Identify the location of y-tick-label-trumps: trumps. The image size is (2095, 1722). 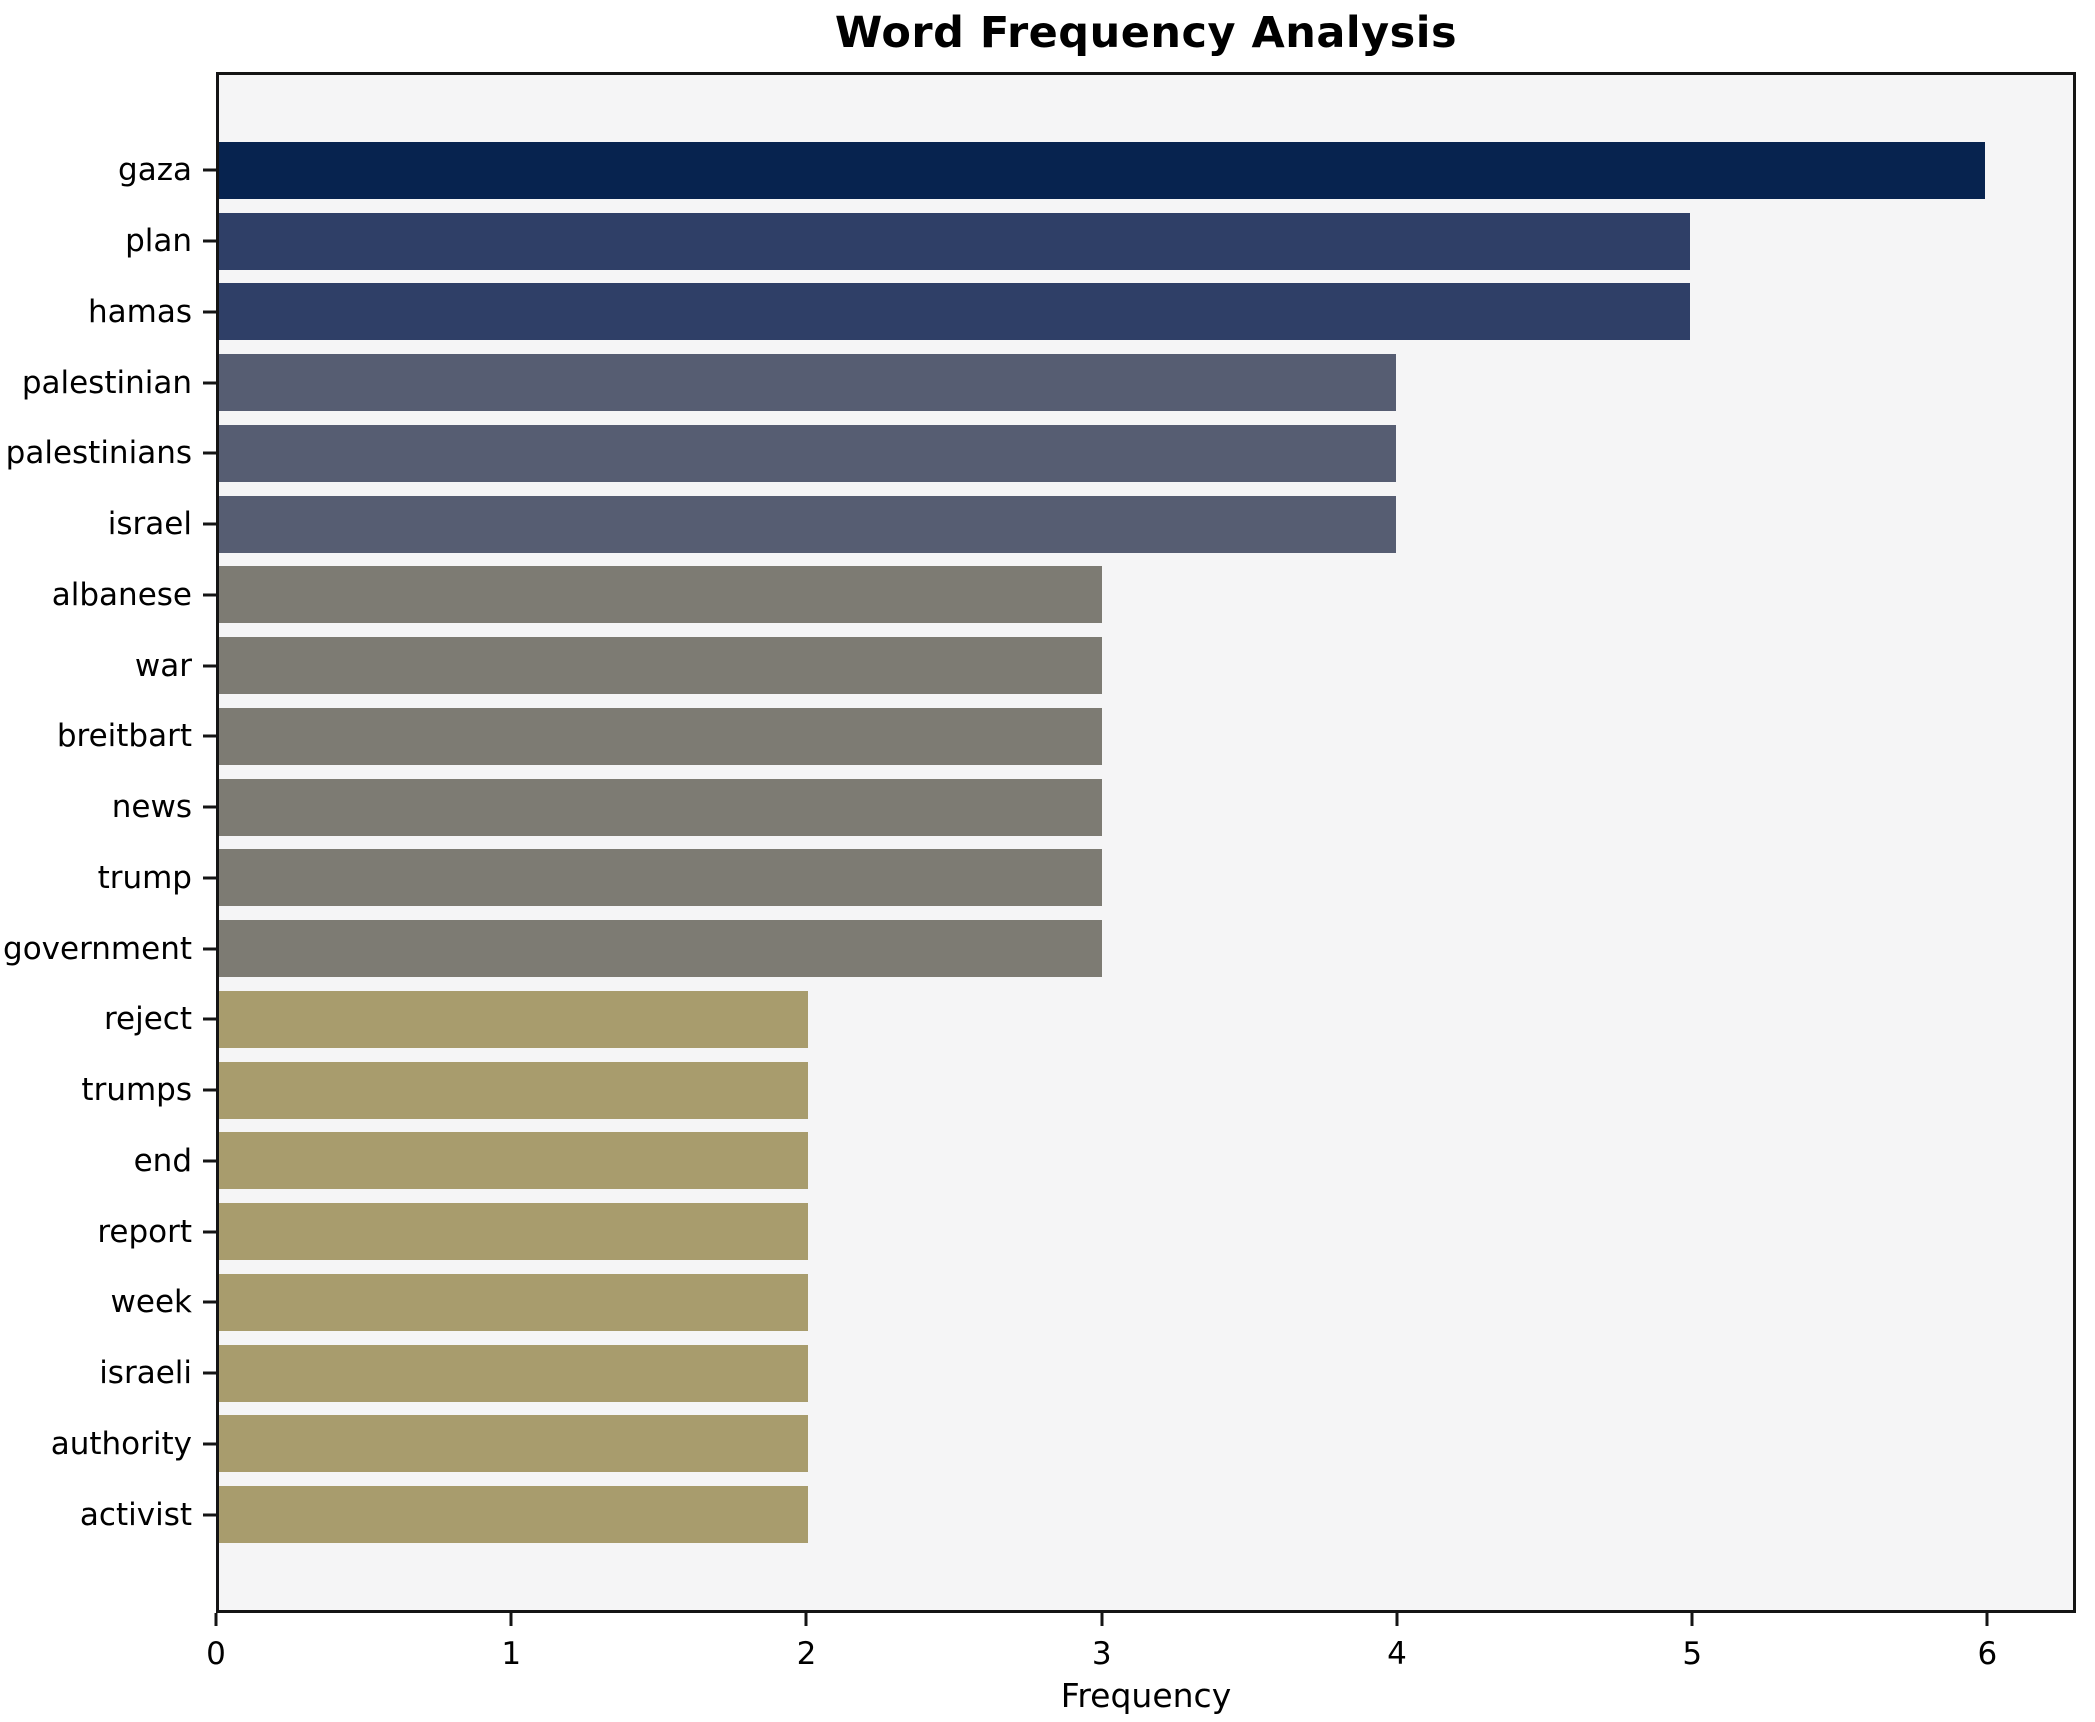
(136, 1090).